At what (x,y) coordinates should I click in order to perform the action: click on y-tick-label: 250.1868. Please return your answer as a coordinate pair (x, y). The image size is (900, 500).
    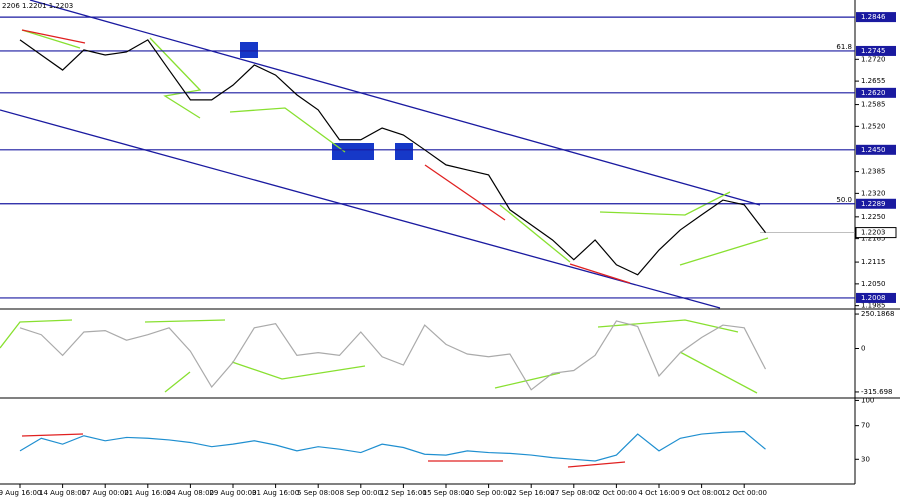
    Looking at the image, I should click on (877, 314).